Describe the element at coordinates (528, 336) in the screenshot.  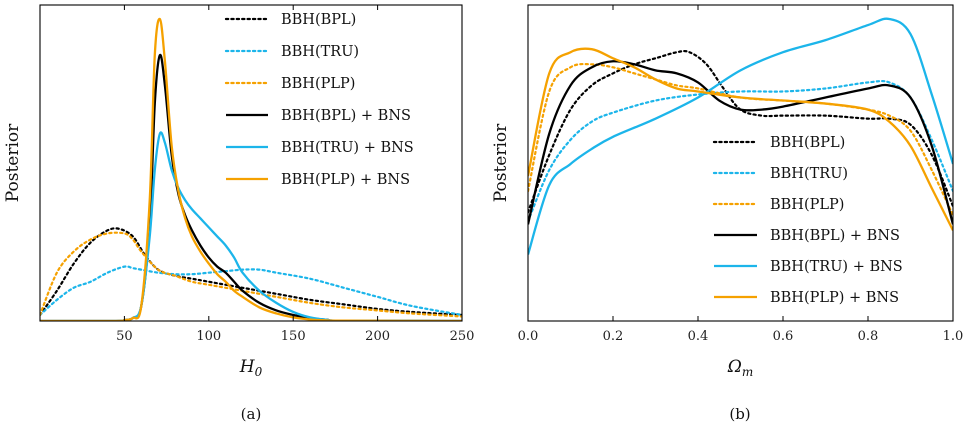
I see `x-tick-label: 0.0` at that location.